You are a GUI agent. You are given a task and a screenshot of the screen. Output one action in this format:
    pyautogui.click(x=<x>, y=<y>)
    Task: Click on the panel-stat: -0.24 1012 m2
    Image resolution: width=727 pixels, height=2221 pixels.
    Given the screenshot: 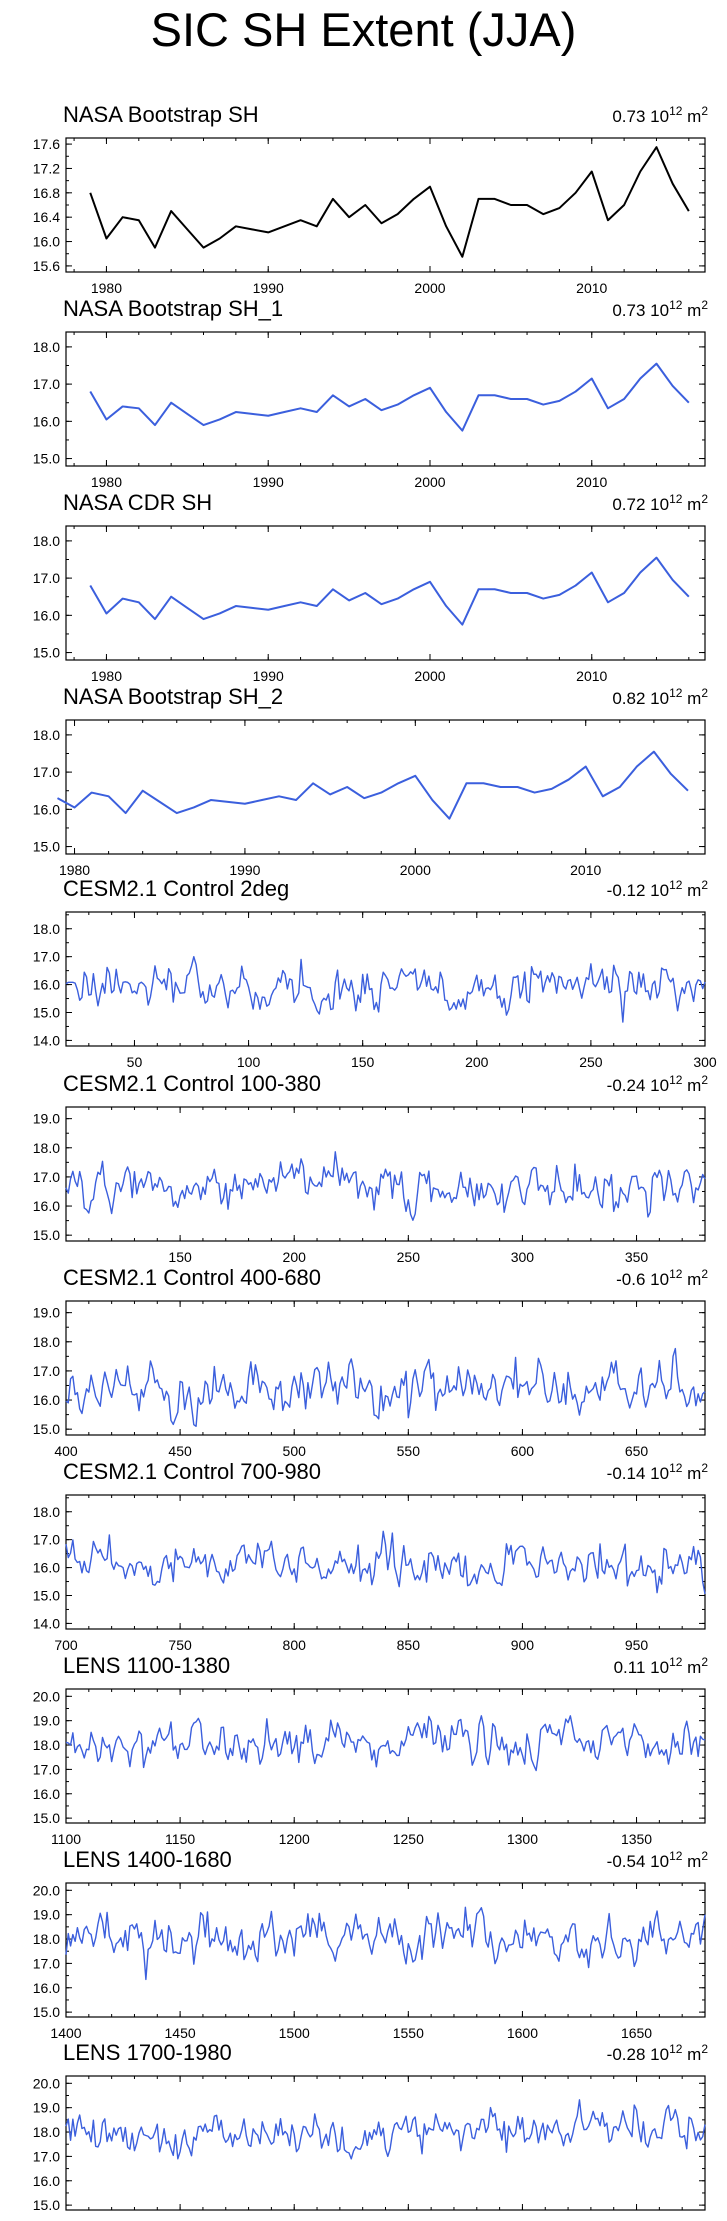 What is the action you would take?
    pyautogui.click(x=658, y=1084)
    